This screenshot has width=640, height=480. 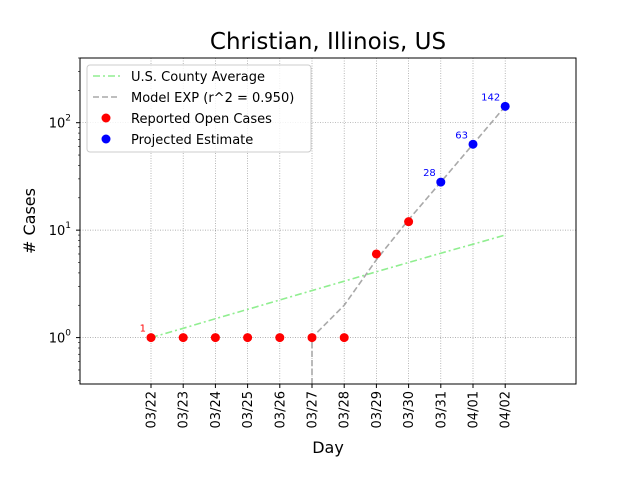 What do you see at coordinates (68, 334) in the screenshot?
I see `y-tick-exponent: 0` at bounding box center [68, 334].